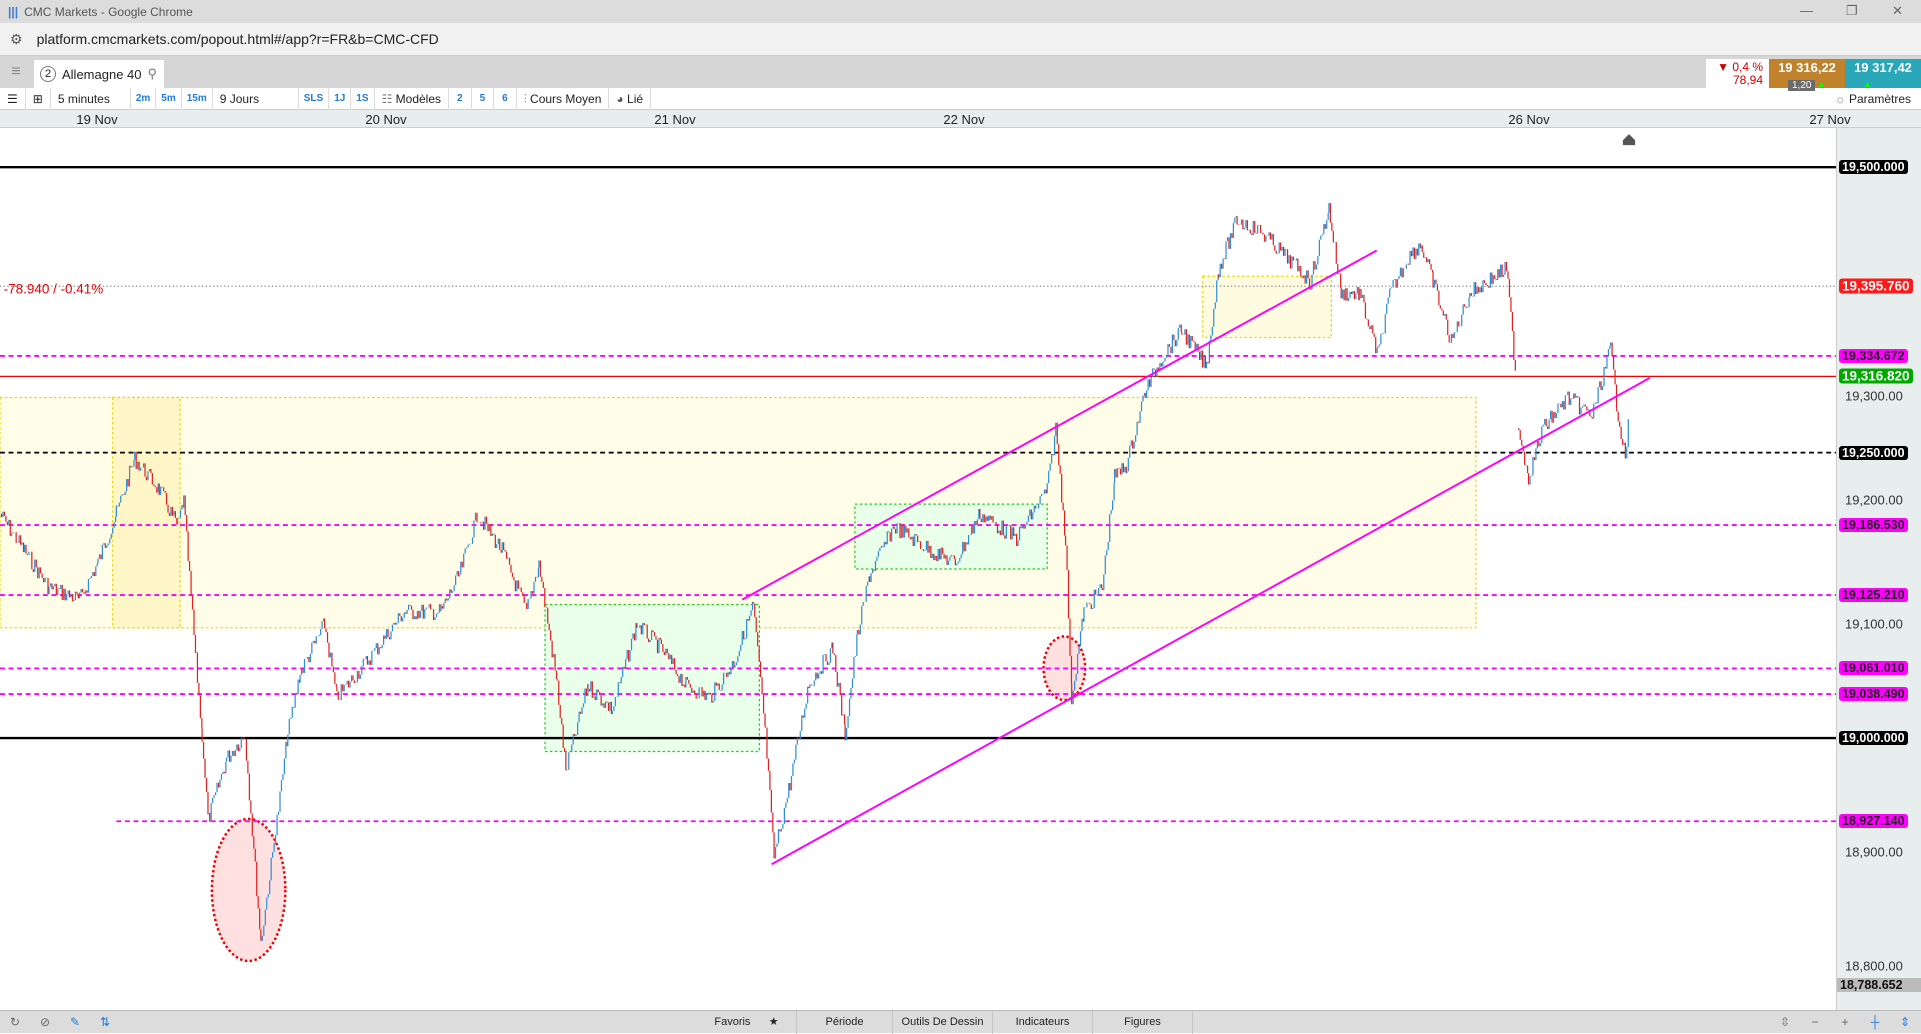 The image size is (1921, 1034). Describe the element at coordinates (1897, 10) in the screenshot. I see `close-button: ✕` at that location.